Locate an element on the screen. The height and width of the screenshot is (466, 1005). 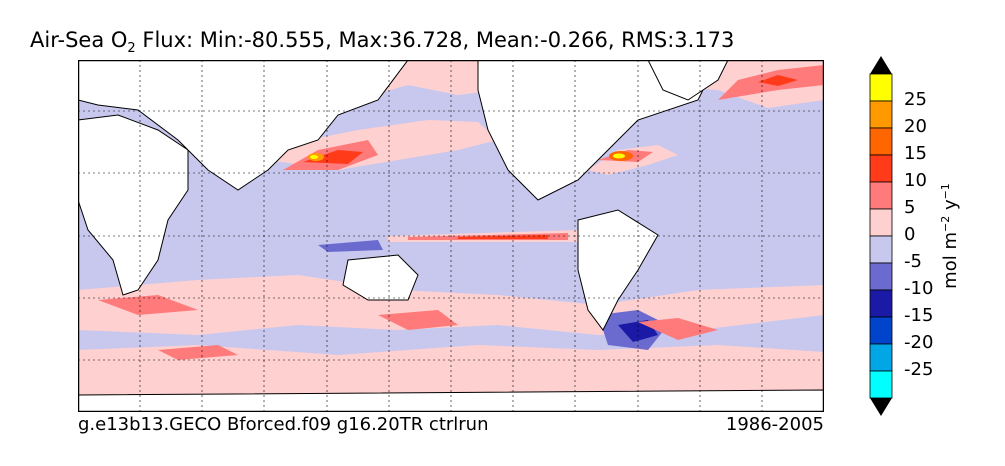
land-australia is located at coordinates (380, 277).